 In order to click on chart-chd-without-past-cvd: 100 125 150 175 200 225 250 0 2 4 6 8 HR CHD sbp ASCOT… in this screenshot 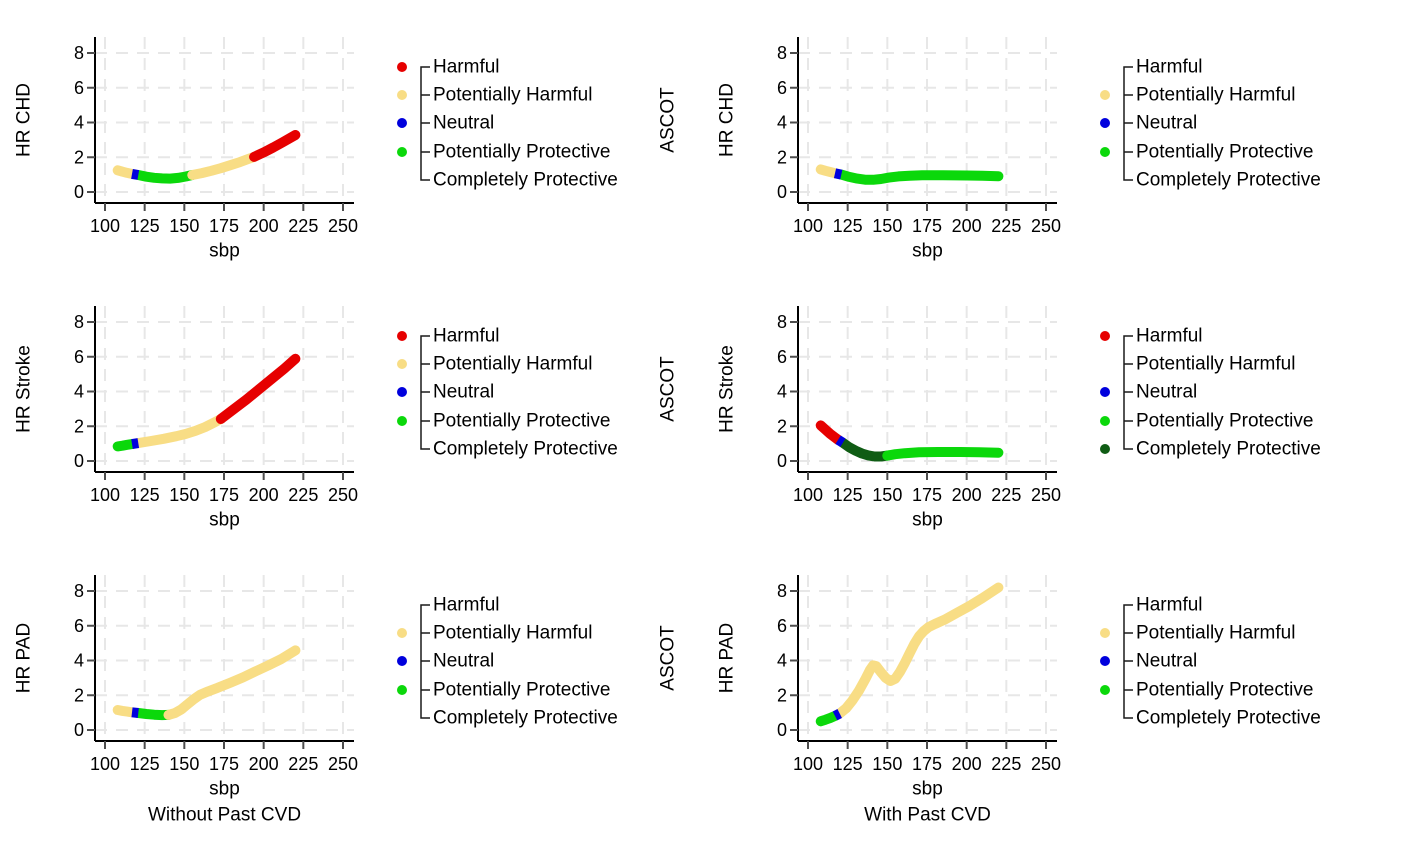, I will do `click(346, 149)`.